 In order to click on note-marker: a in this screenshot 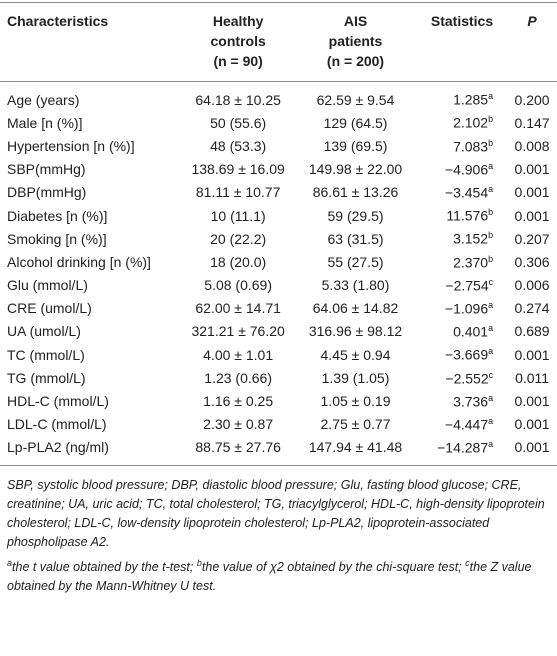, I will do `click(10, 563)`.